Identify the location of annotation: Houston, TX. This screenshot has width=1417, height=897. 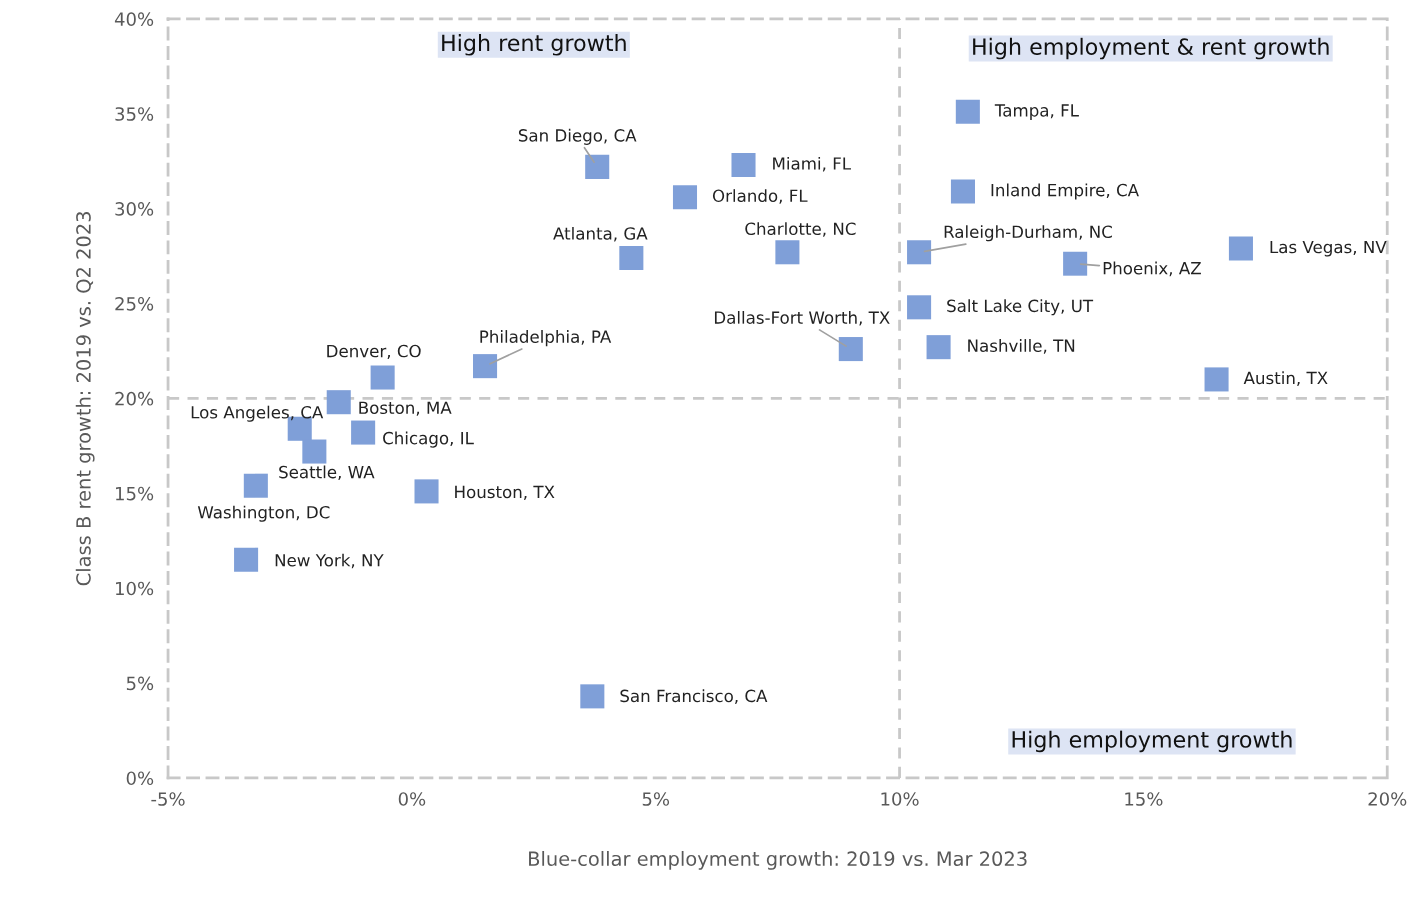
(505, 492).